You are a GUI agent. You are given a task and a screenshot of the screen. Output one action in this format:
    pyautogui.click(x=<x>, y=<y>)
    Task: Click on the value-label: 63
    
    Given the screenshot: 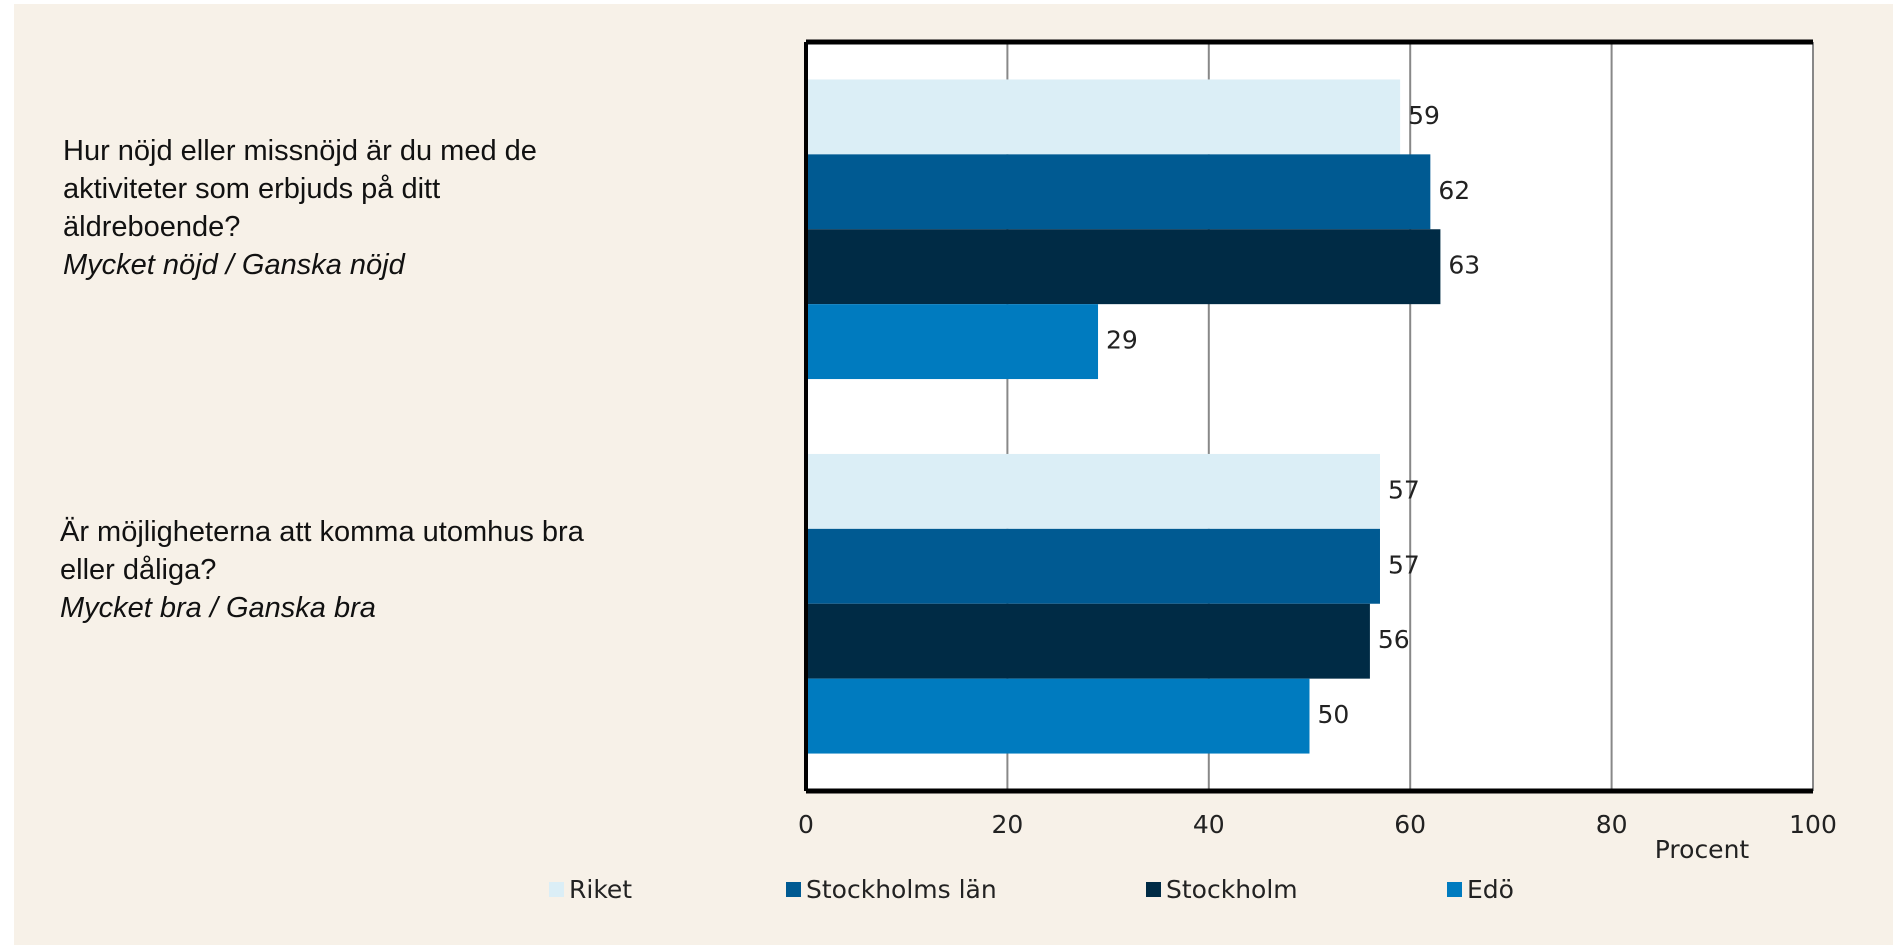 What is the action you would take?
    pyautogui.click(x=1464, y=265)
    